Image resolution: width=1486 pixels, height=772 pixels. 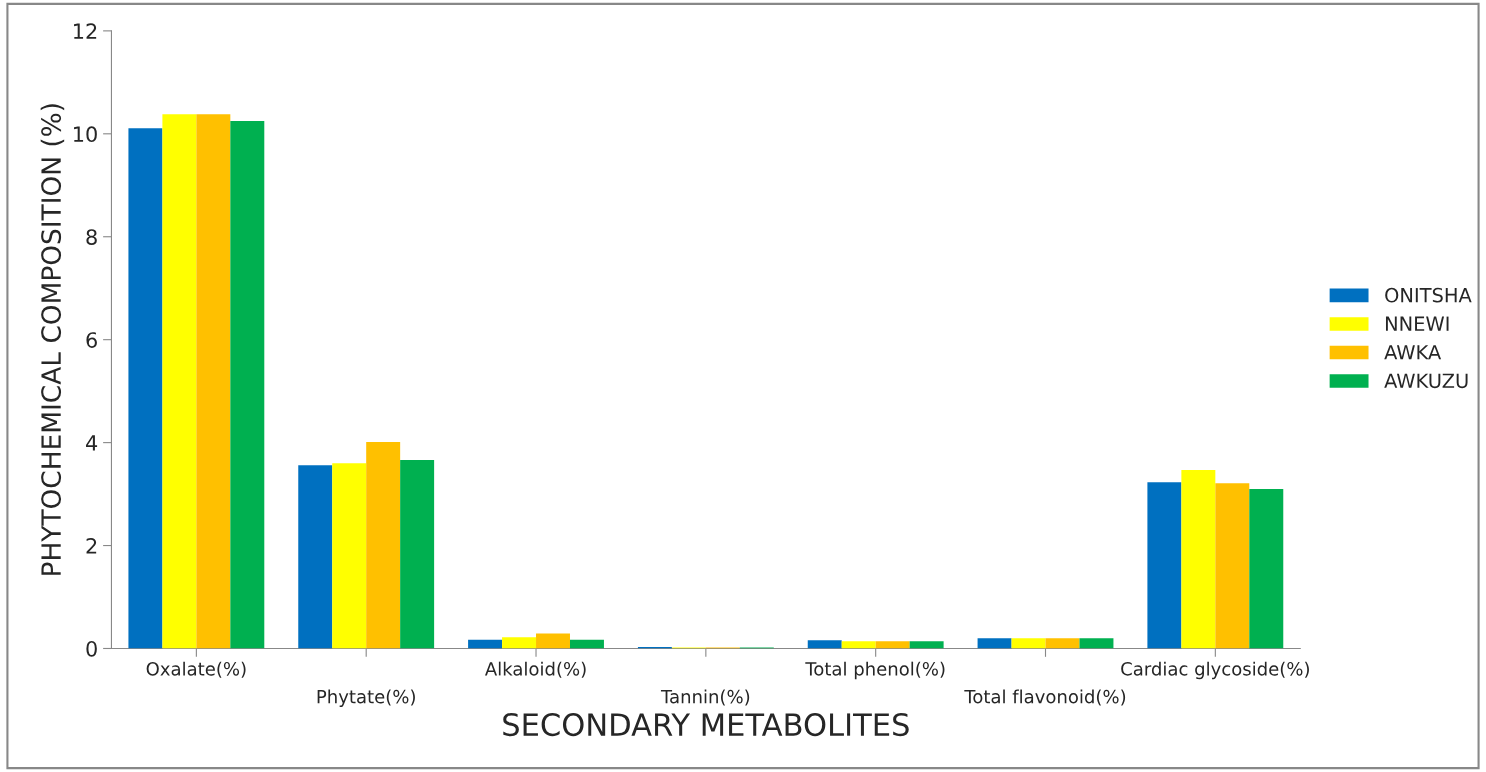 I want to click on y-tick-label: 4, so click(x=92, y=443).